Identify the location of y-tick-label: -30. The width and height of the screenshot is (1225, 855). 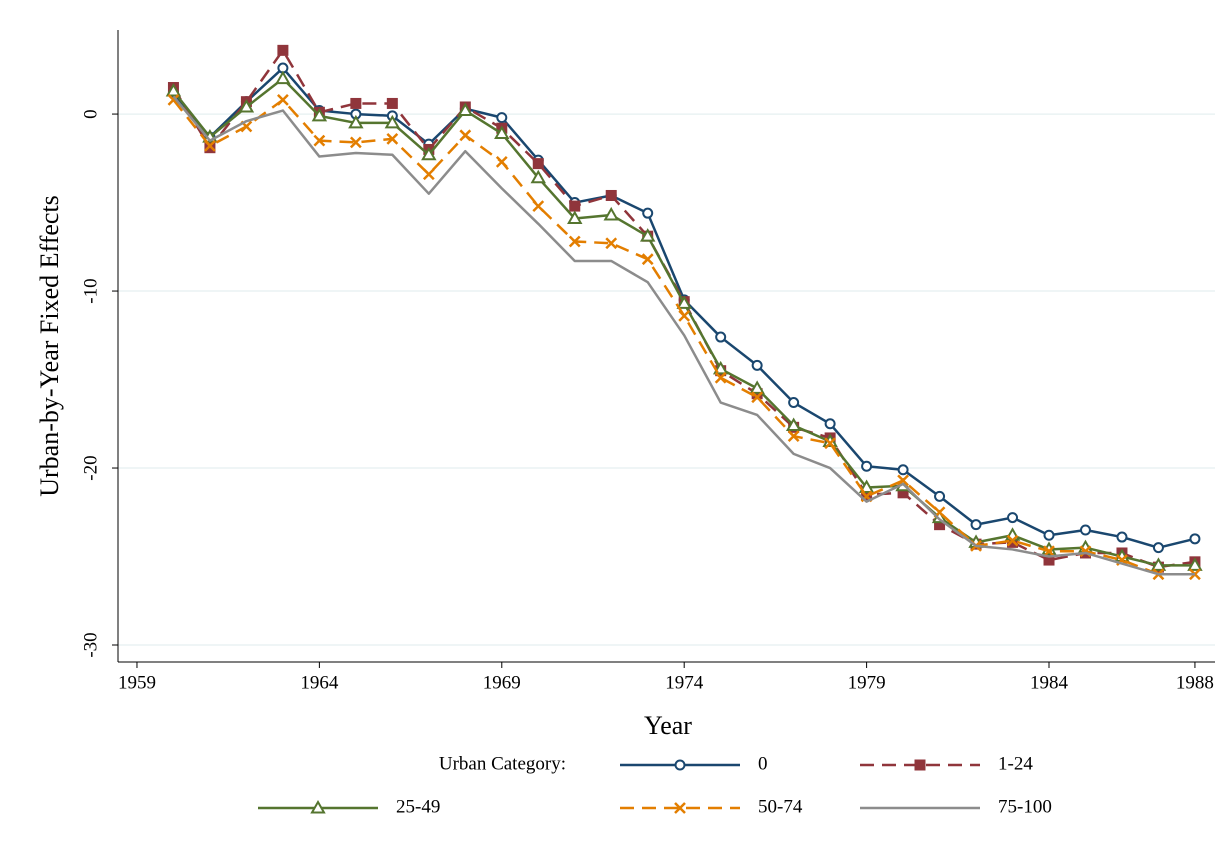
(90, 644).